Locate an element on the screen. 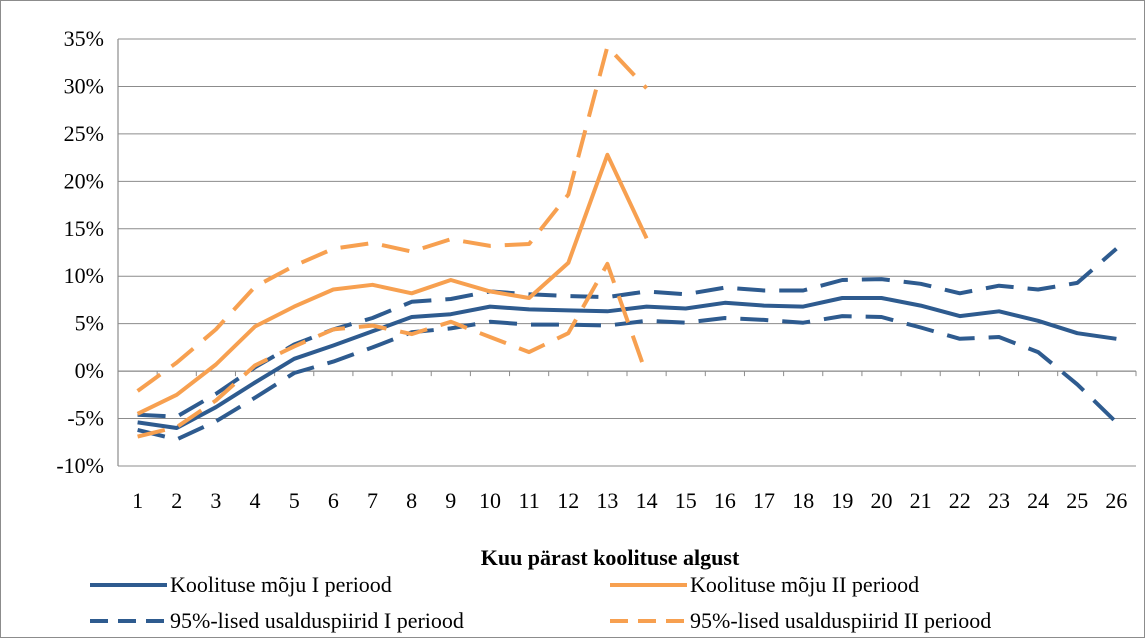  x-tick-label: 17 is located at coordinates (764, 500).